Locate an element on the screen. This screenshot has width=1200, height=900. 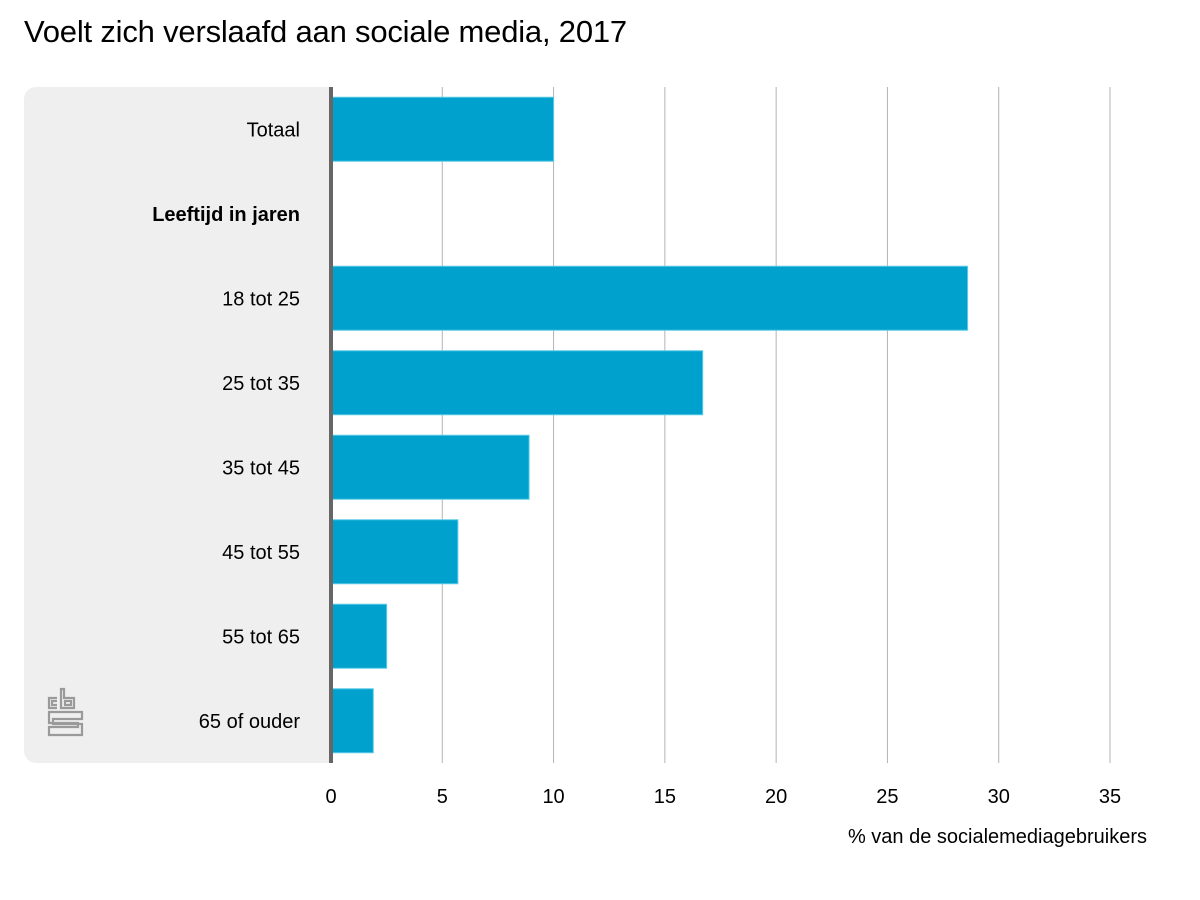
category-label: Totaal is located at coordinates (273, 130).